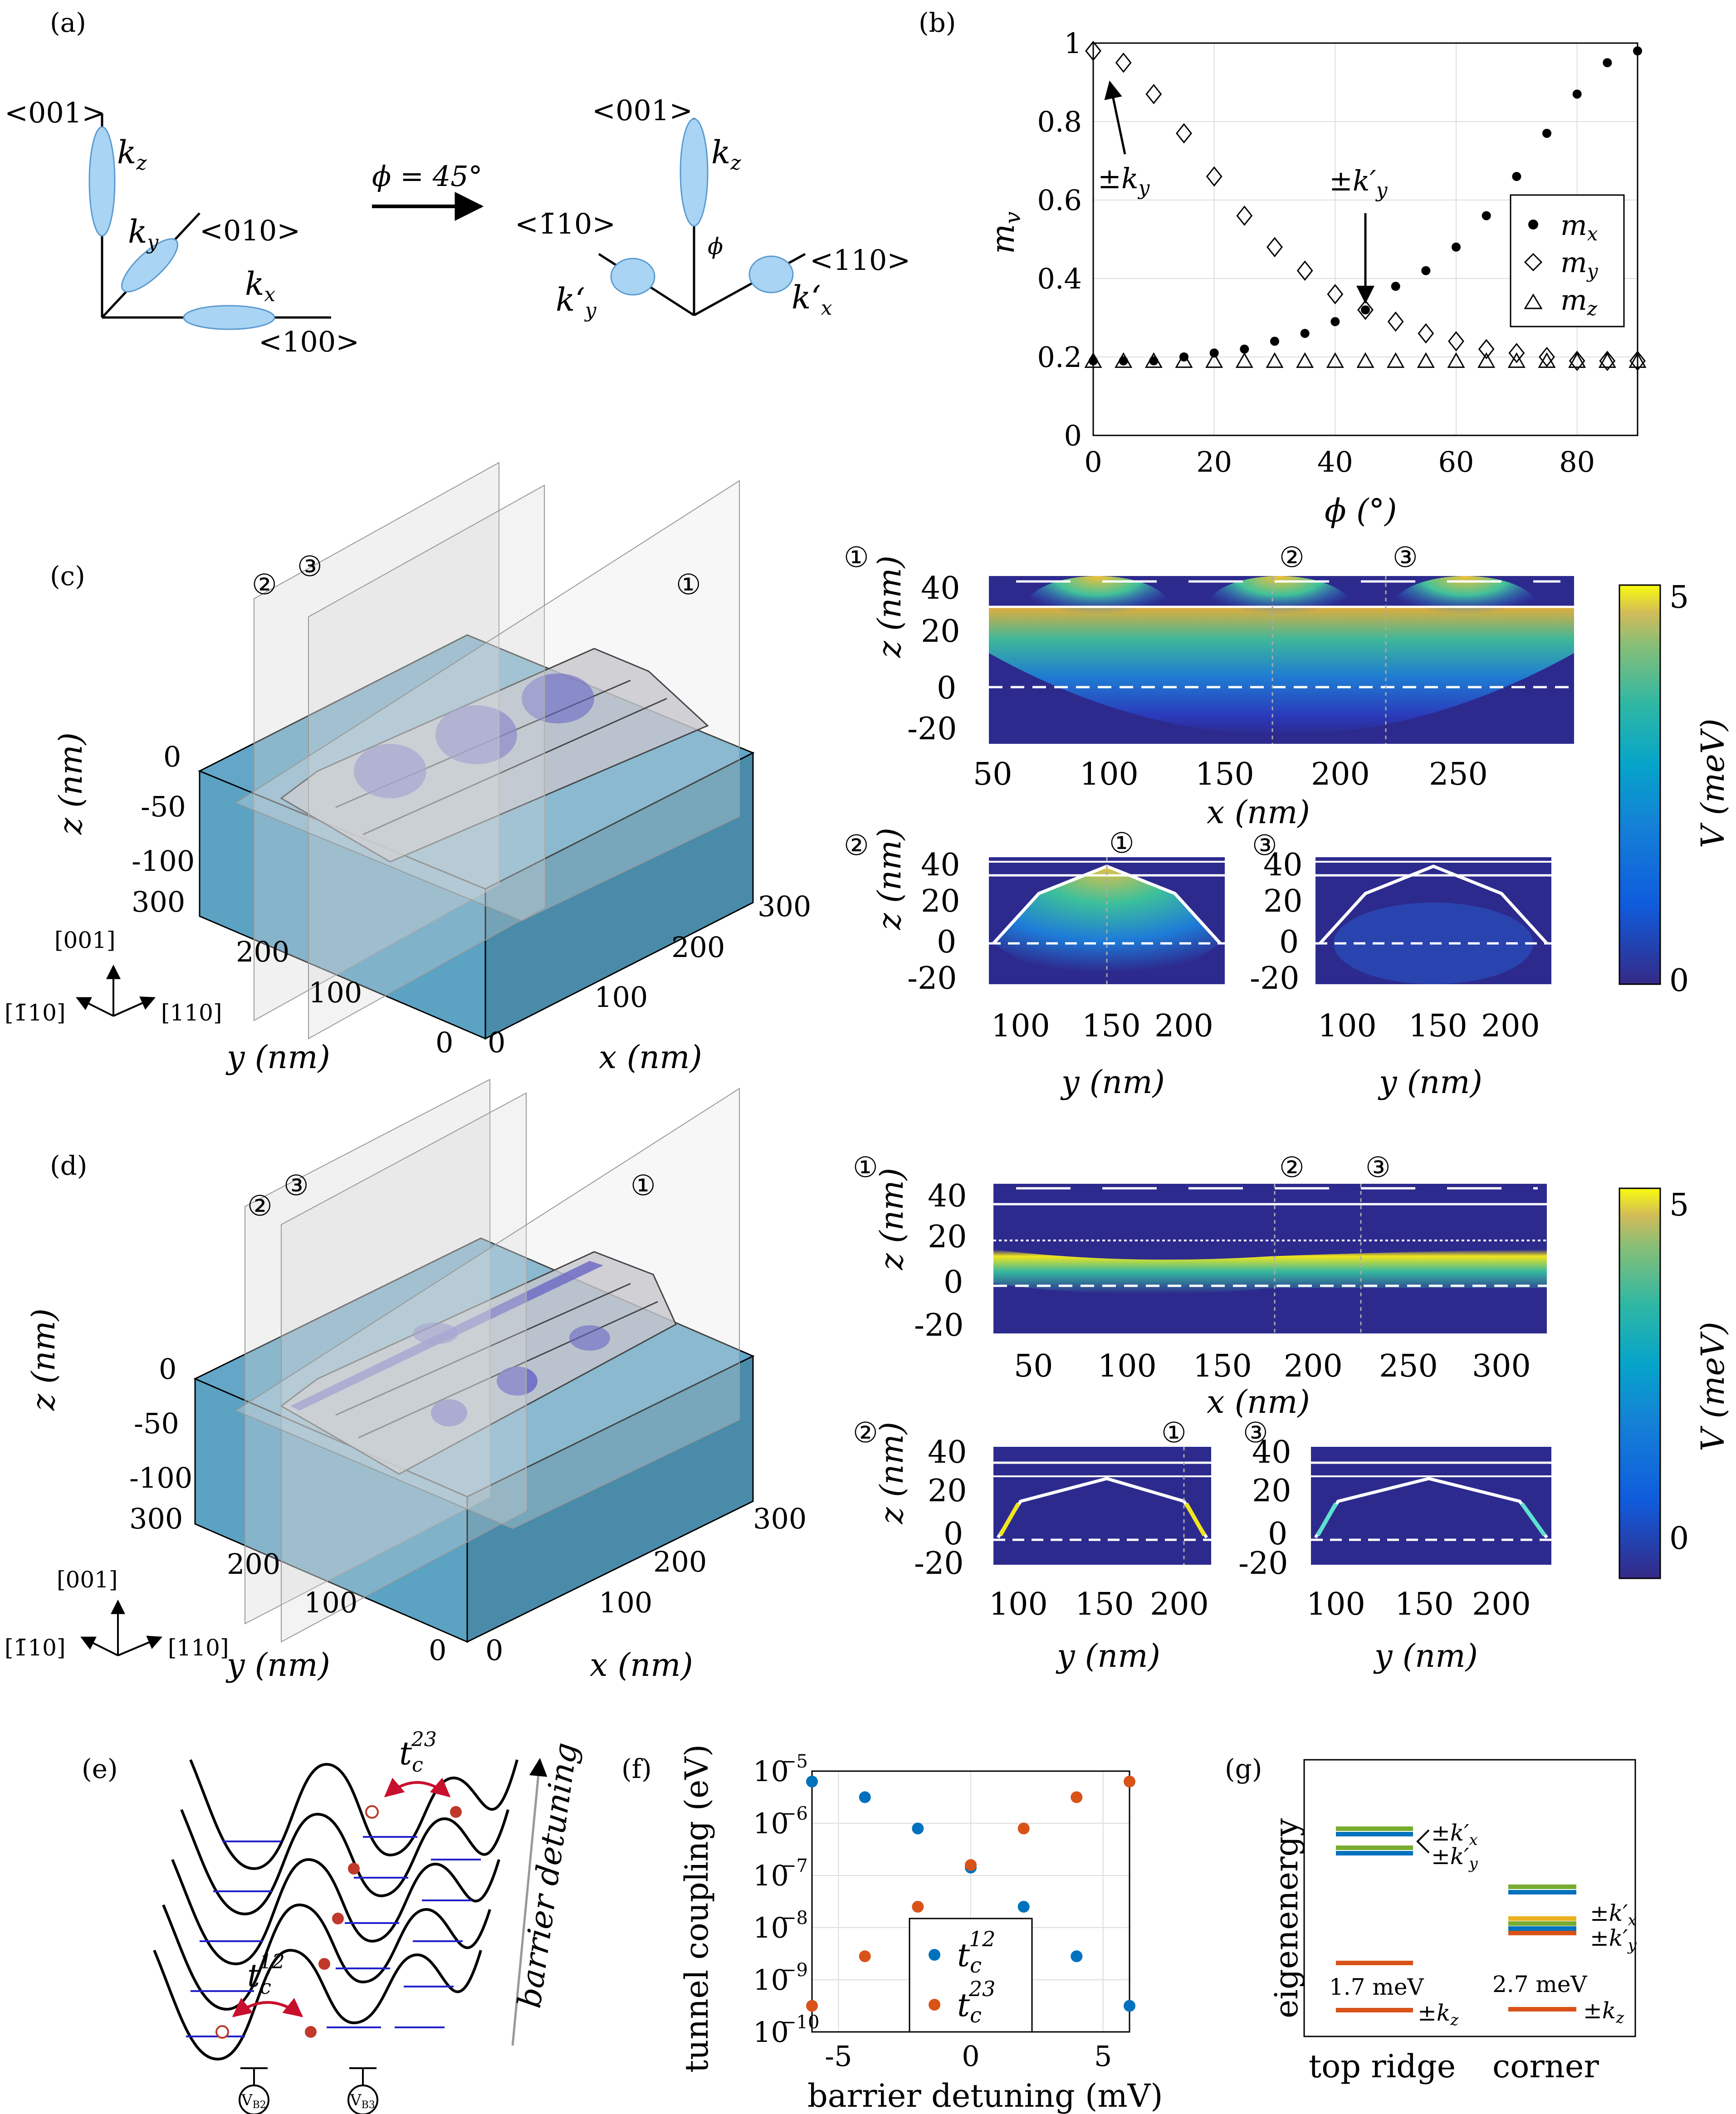 Image resolution: width=1736 pixels, height=2114 pixels. Describe the element at coordinates (335, 992) in the screenshot. I see `y-tick-c-2: 100` at that location.